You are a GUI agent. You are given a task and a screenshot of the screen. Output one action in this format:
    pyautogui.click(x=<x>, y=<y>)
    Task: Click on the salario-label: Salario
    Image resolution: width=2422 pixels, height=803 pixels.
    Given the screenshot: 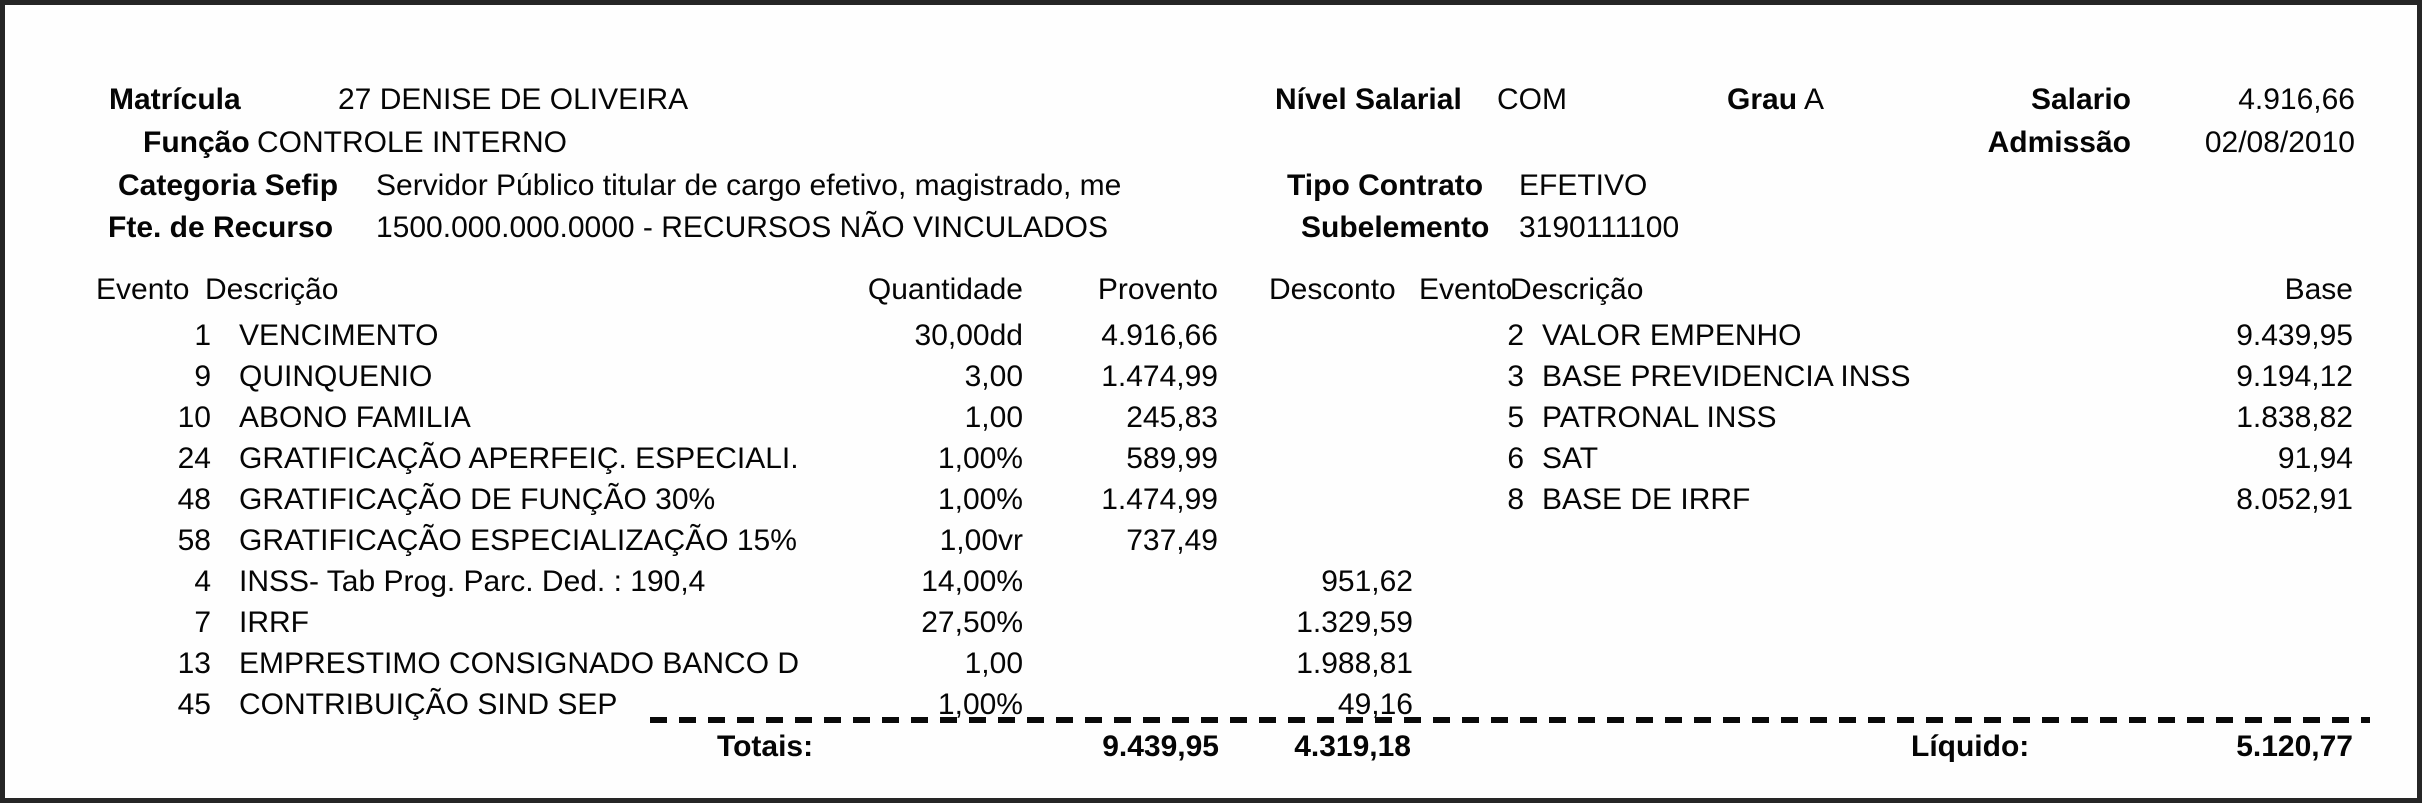 What is the action you would take?
    pyautogui.click(x=2080, y=99)
    